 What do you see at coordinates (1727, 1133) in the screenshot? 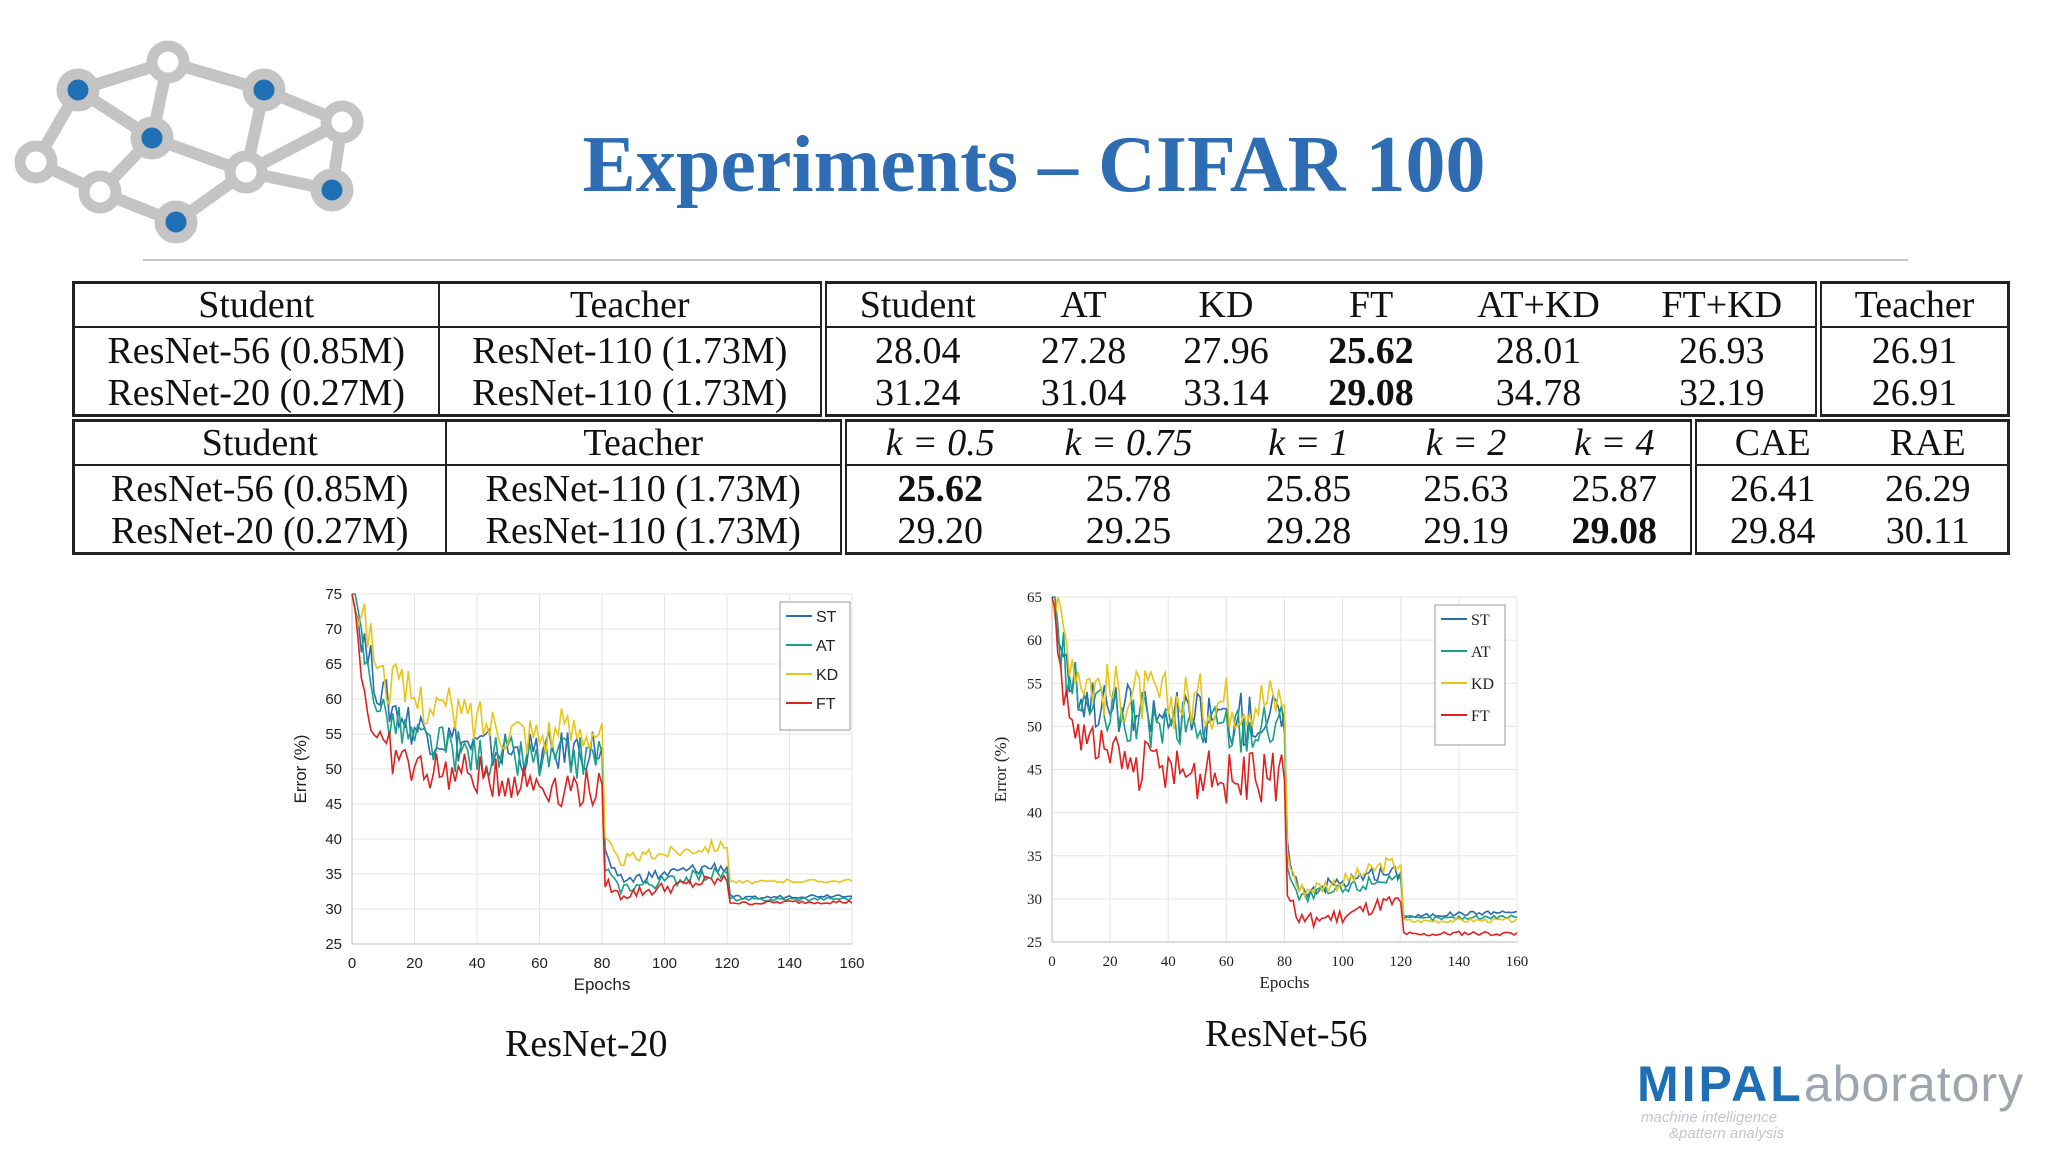
I see `mipal-sub-line: &pattern analysis` at bounding box center [1727, 1133].